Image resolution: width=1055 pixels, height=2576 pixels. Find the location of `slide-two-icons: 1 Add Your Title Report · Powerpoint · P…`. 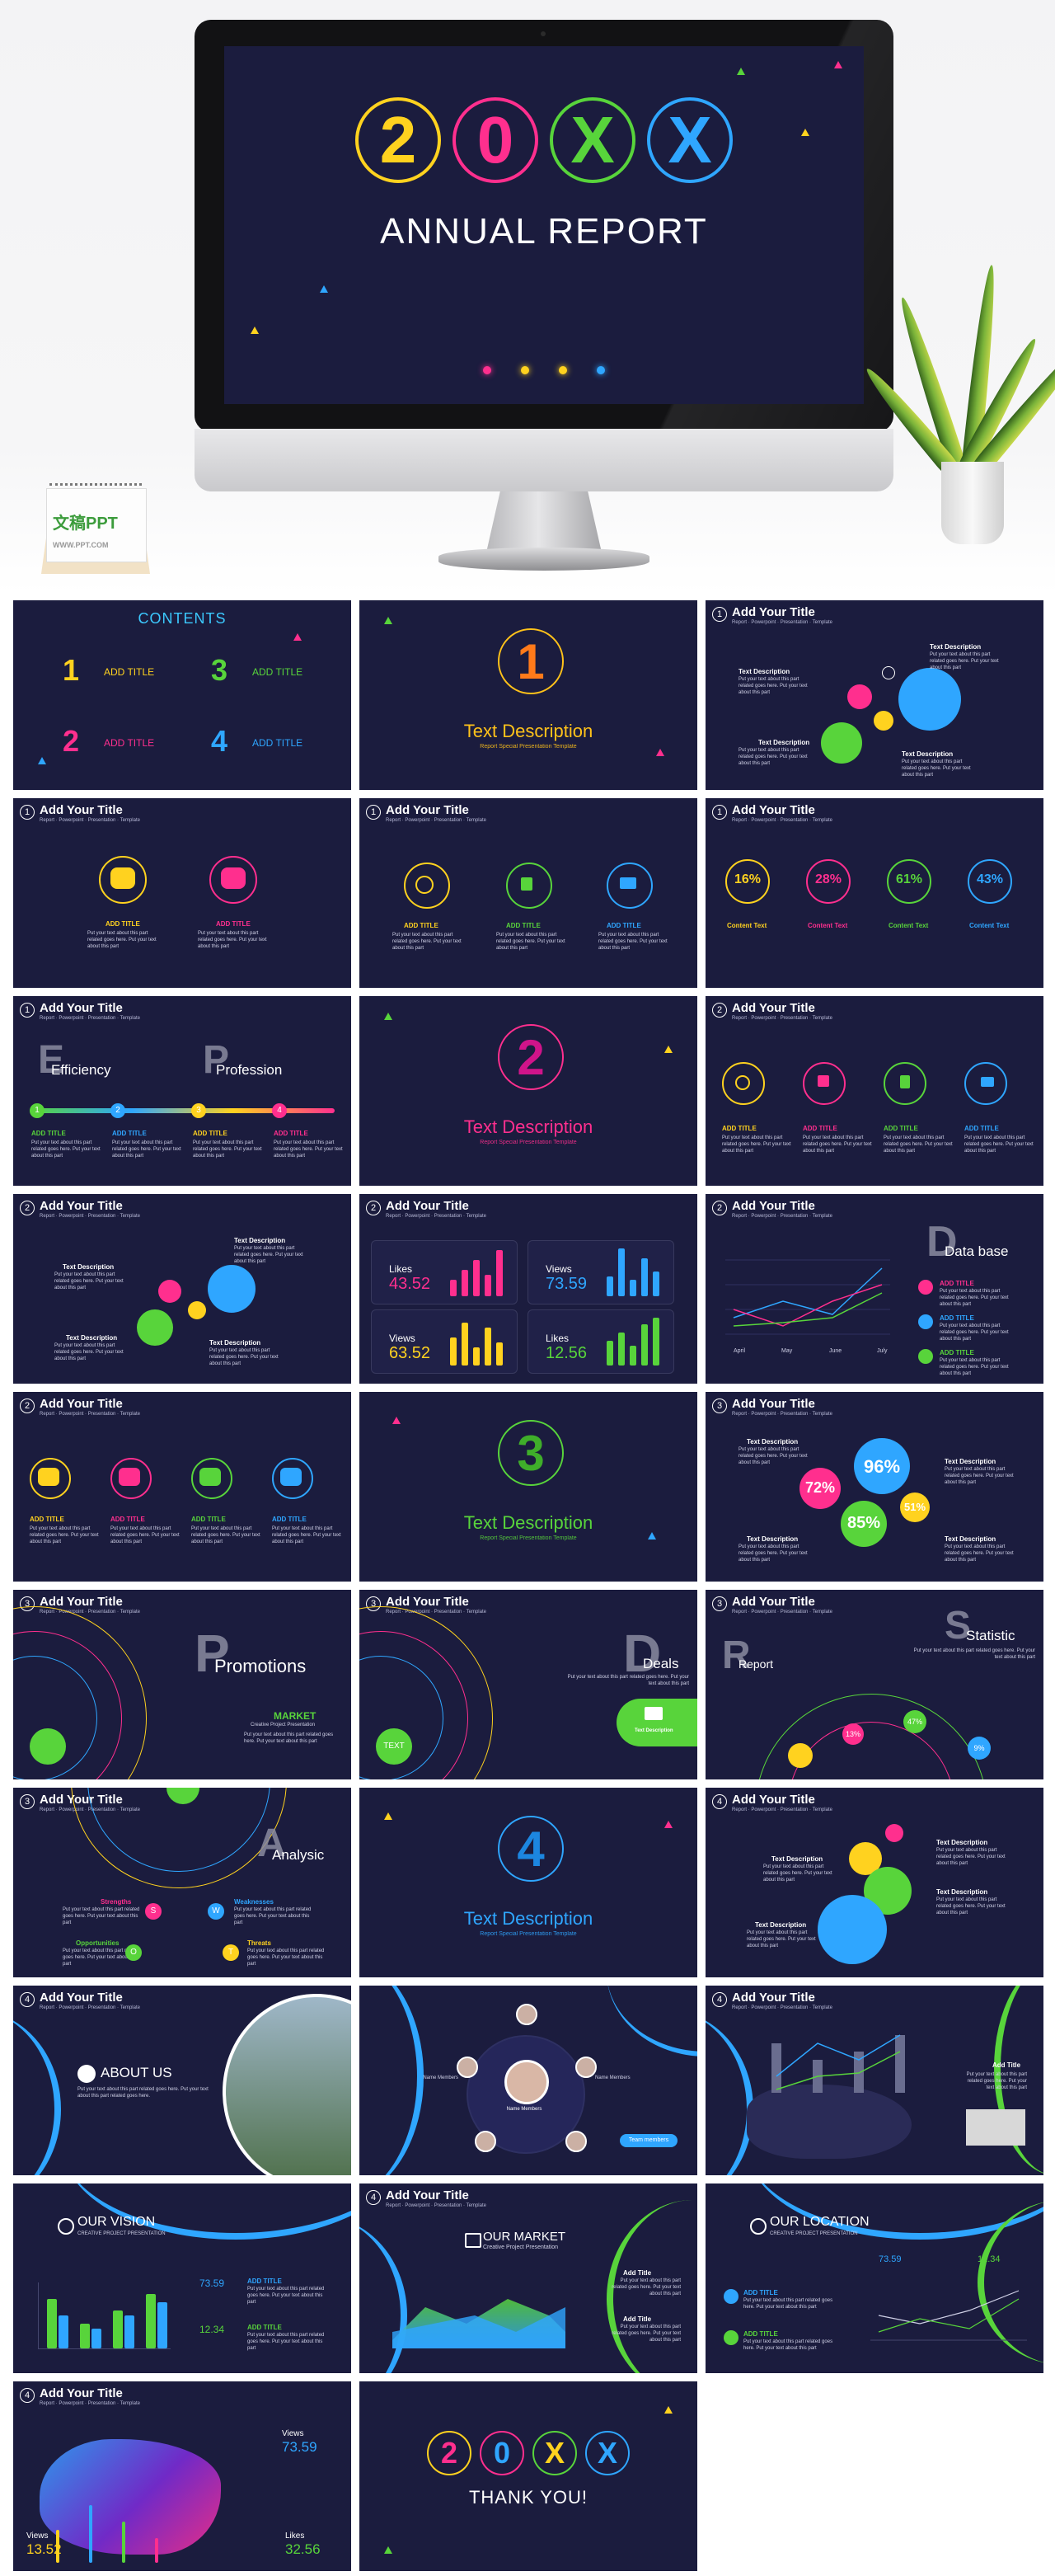

slide-two-icons: 1 Add Your Title Report · Powerpoint · P… is located at coordinates (182, 893).